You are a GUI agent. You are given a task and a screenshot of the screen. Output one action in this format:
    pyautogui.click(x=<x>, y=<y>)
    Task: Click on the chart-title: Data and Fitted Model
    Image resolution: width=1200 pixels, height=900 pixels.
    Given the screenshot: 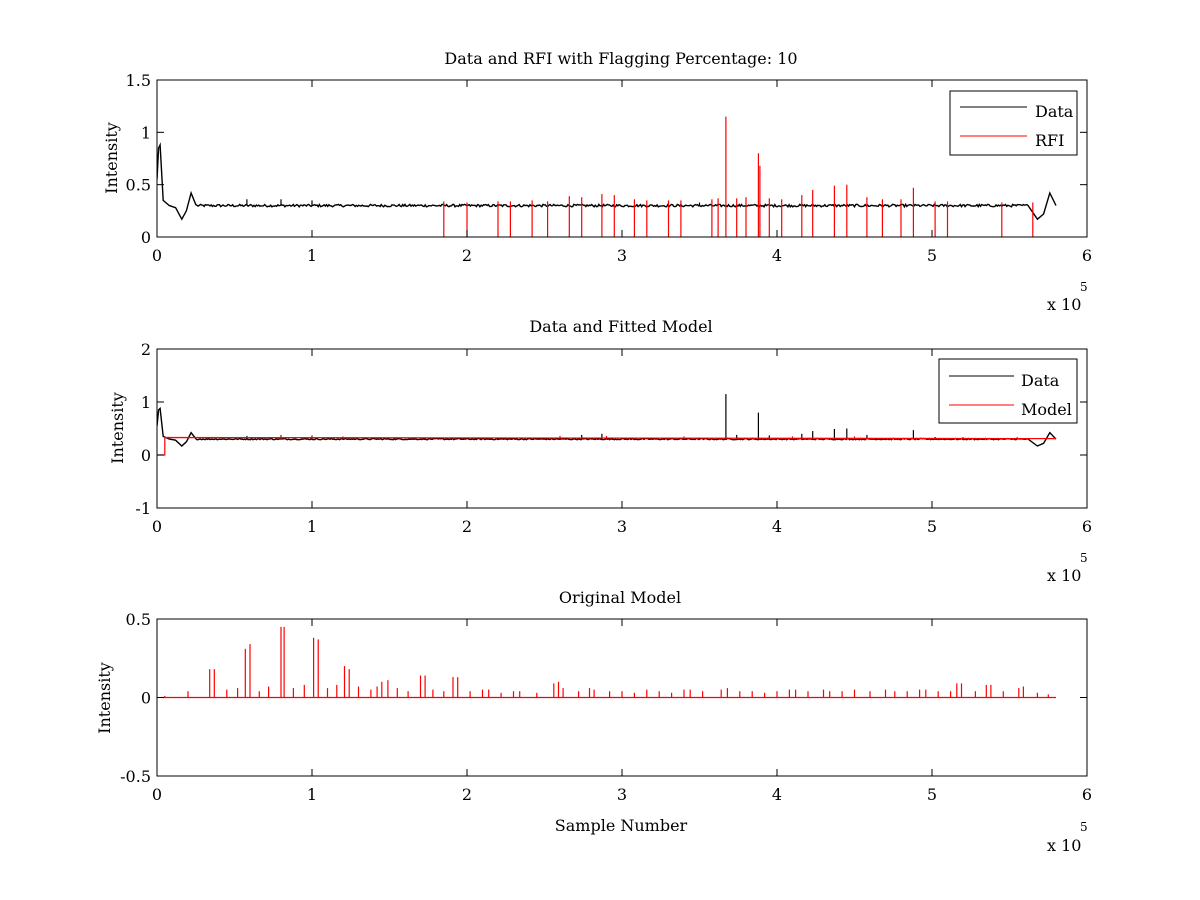 What is the action you would take?
    pyautogui.click(x=620, y=326)
    